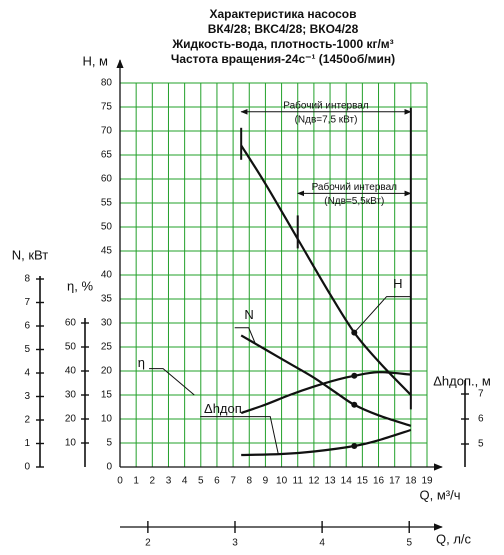 This screenshot has height=555, width=504. What do you see at coordinates (30, 254) in the screenshot?
I see `n_axis-label: N, кВт` at bounding box center [30, 254].